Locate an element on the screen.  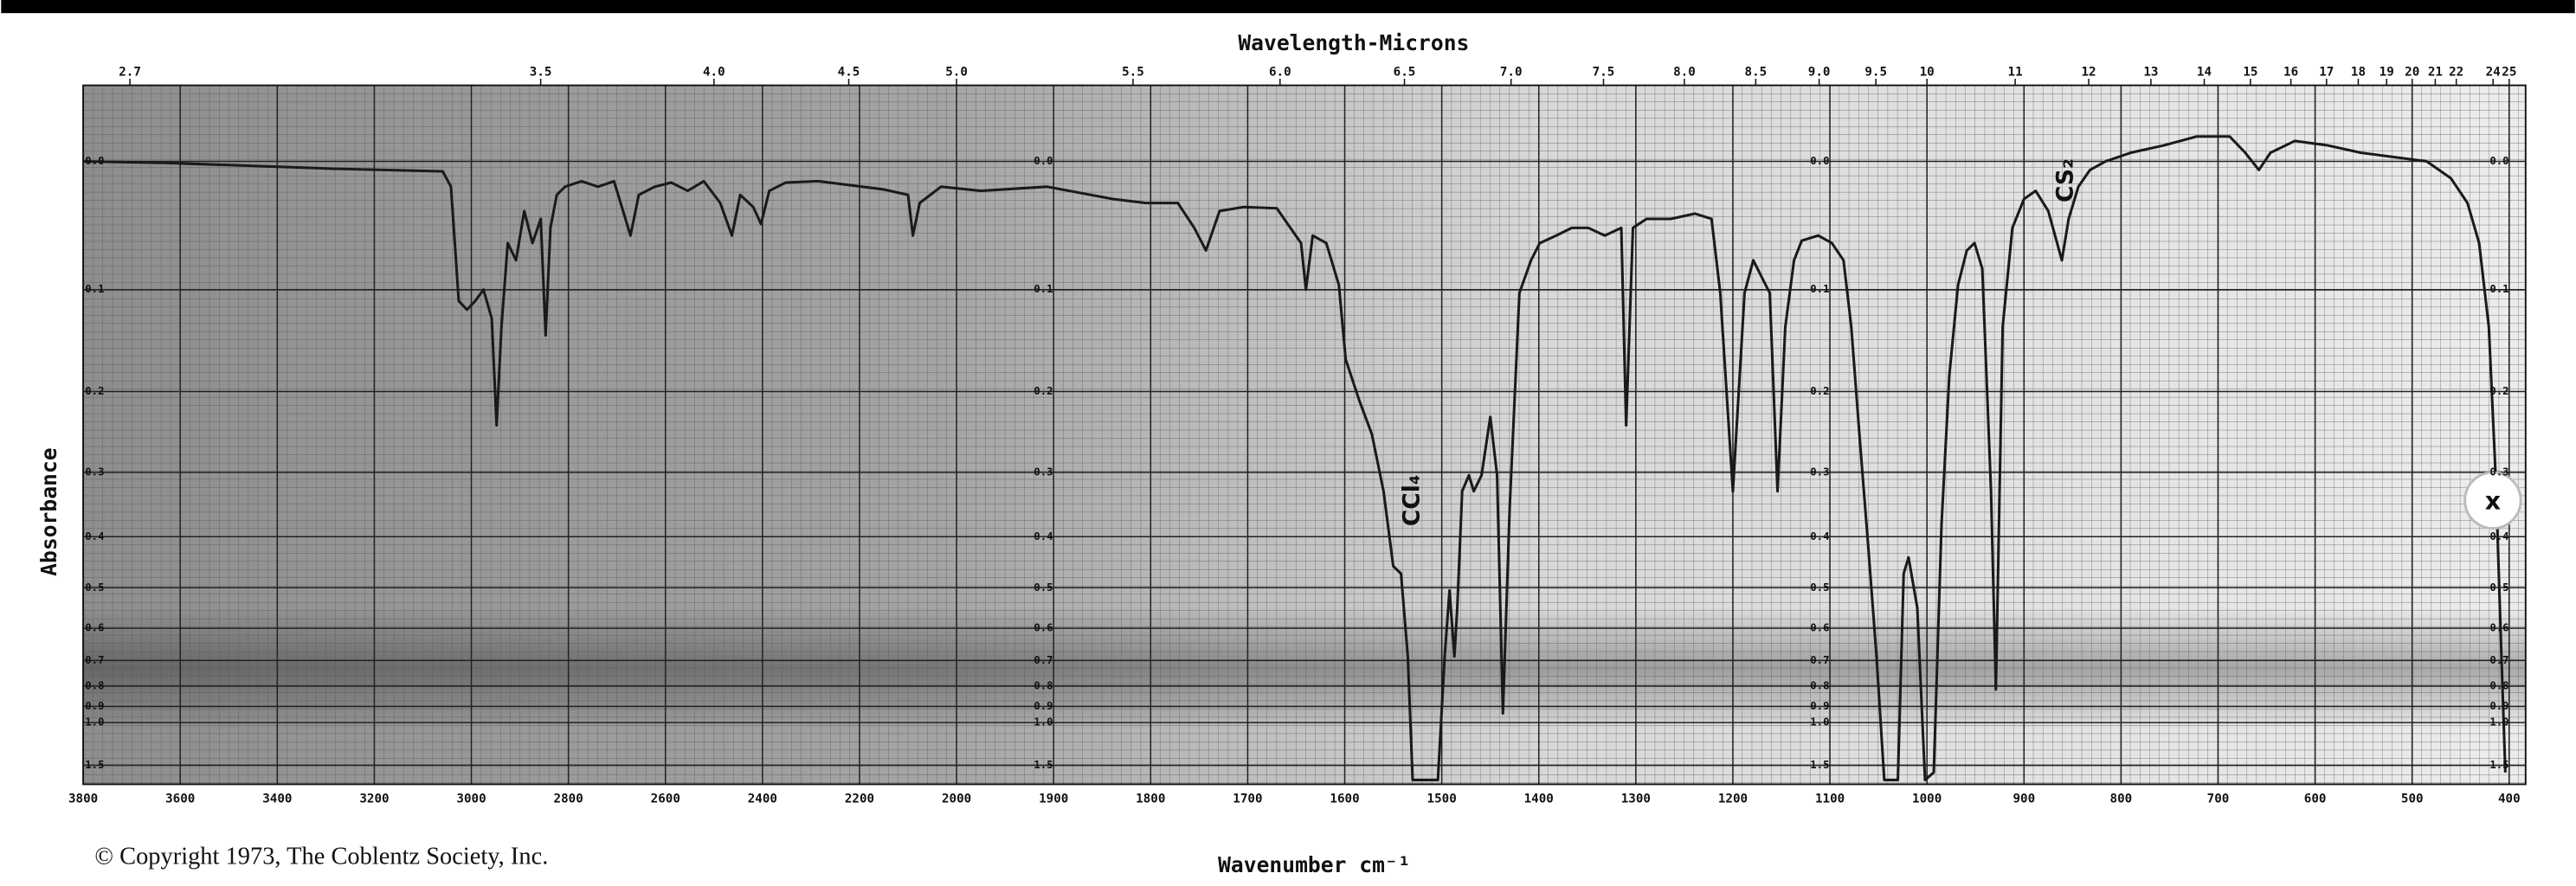
x-tick-label: 2600 is located at coordinates (665, 799).